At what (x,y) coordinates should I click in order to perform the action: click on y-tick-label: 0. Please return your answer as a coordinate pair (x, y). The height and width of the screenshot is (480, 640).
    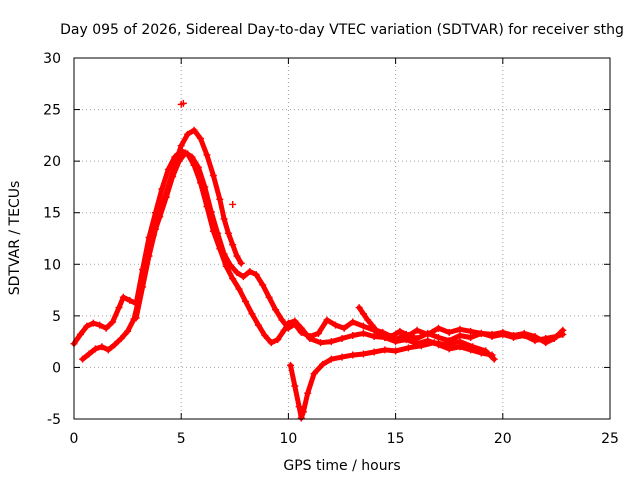
    Looking at the image, I should click on (56, 368).